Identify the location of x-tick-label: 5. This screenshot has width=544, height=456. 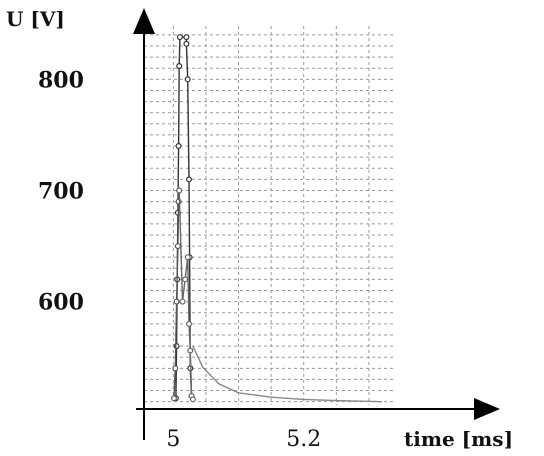
(173, 439).